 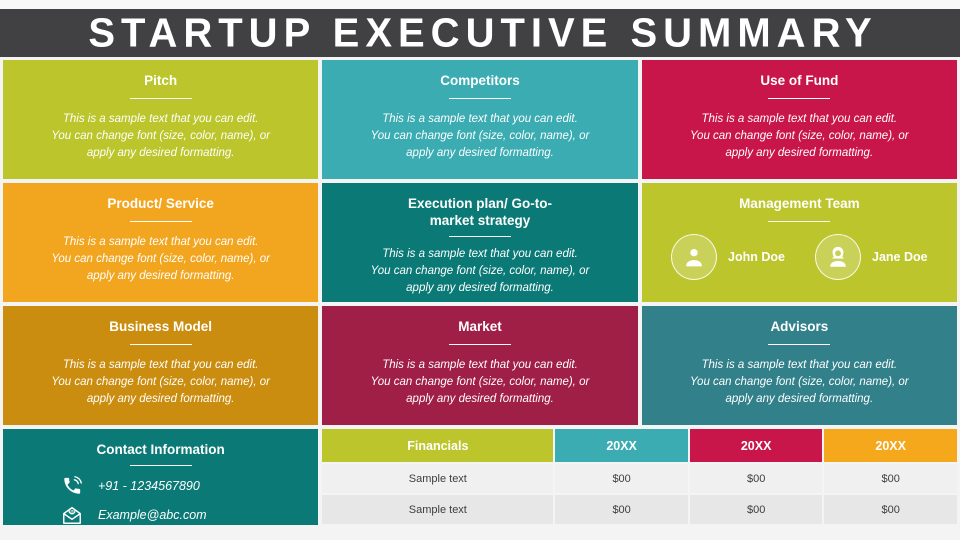 What do you see at coordinates (161, 326) in the screenshot?
I see `card-title: Business Model` at bounding box center [161, 326].